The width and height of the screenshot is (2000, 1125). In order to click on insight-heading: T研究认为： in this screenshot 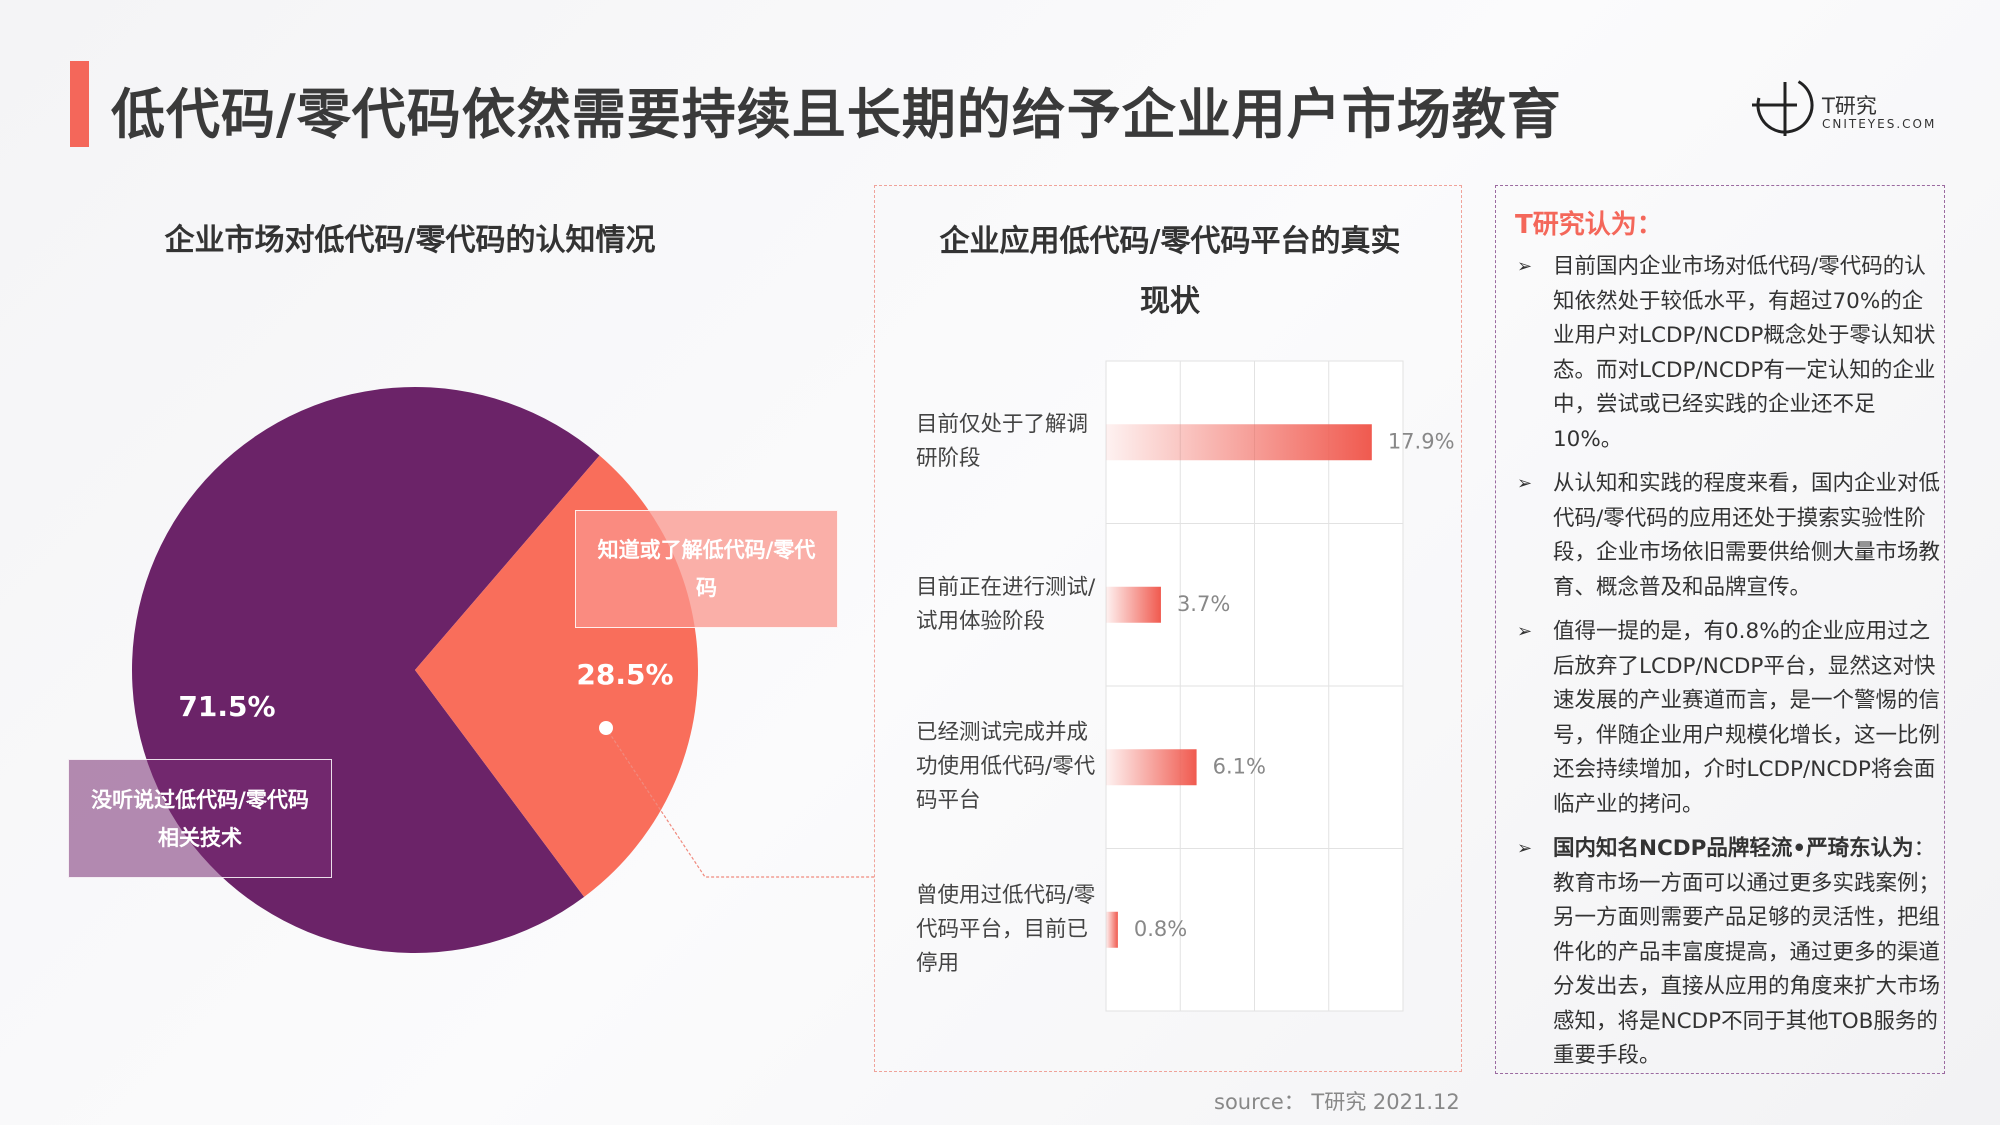, I will do `click(1589, 225)`.